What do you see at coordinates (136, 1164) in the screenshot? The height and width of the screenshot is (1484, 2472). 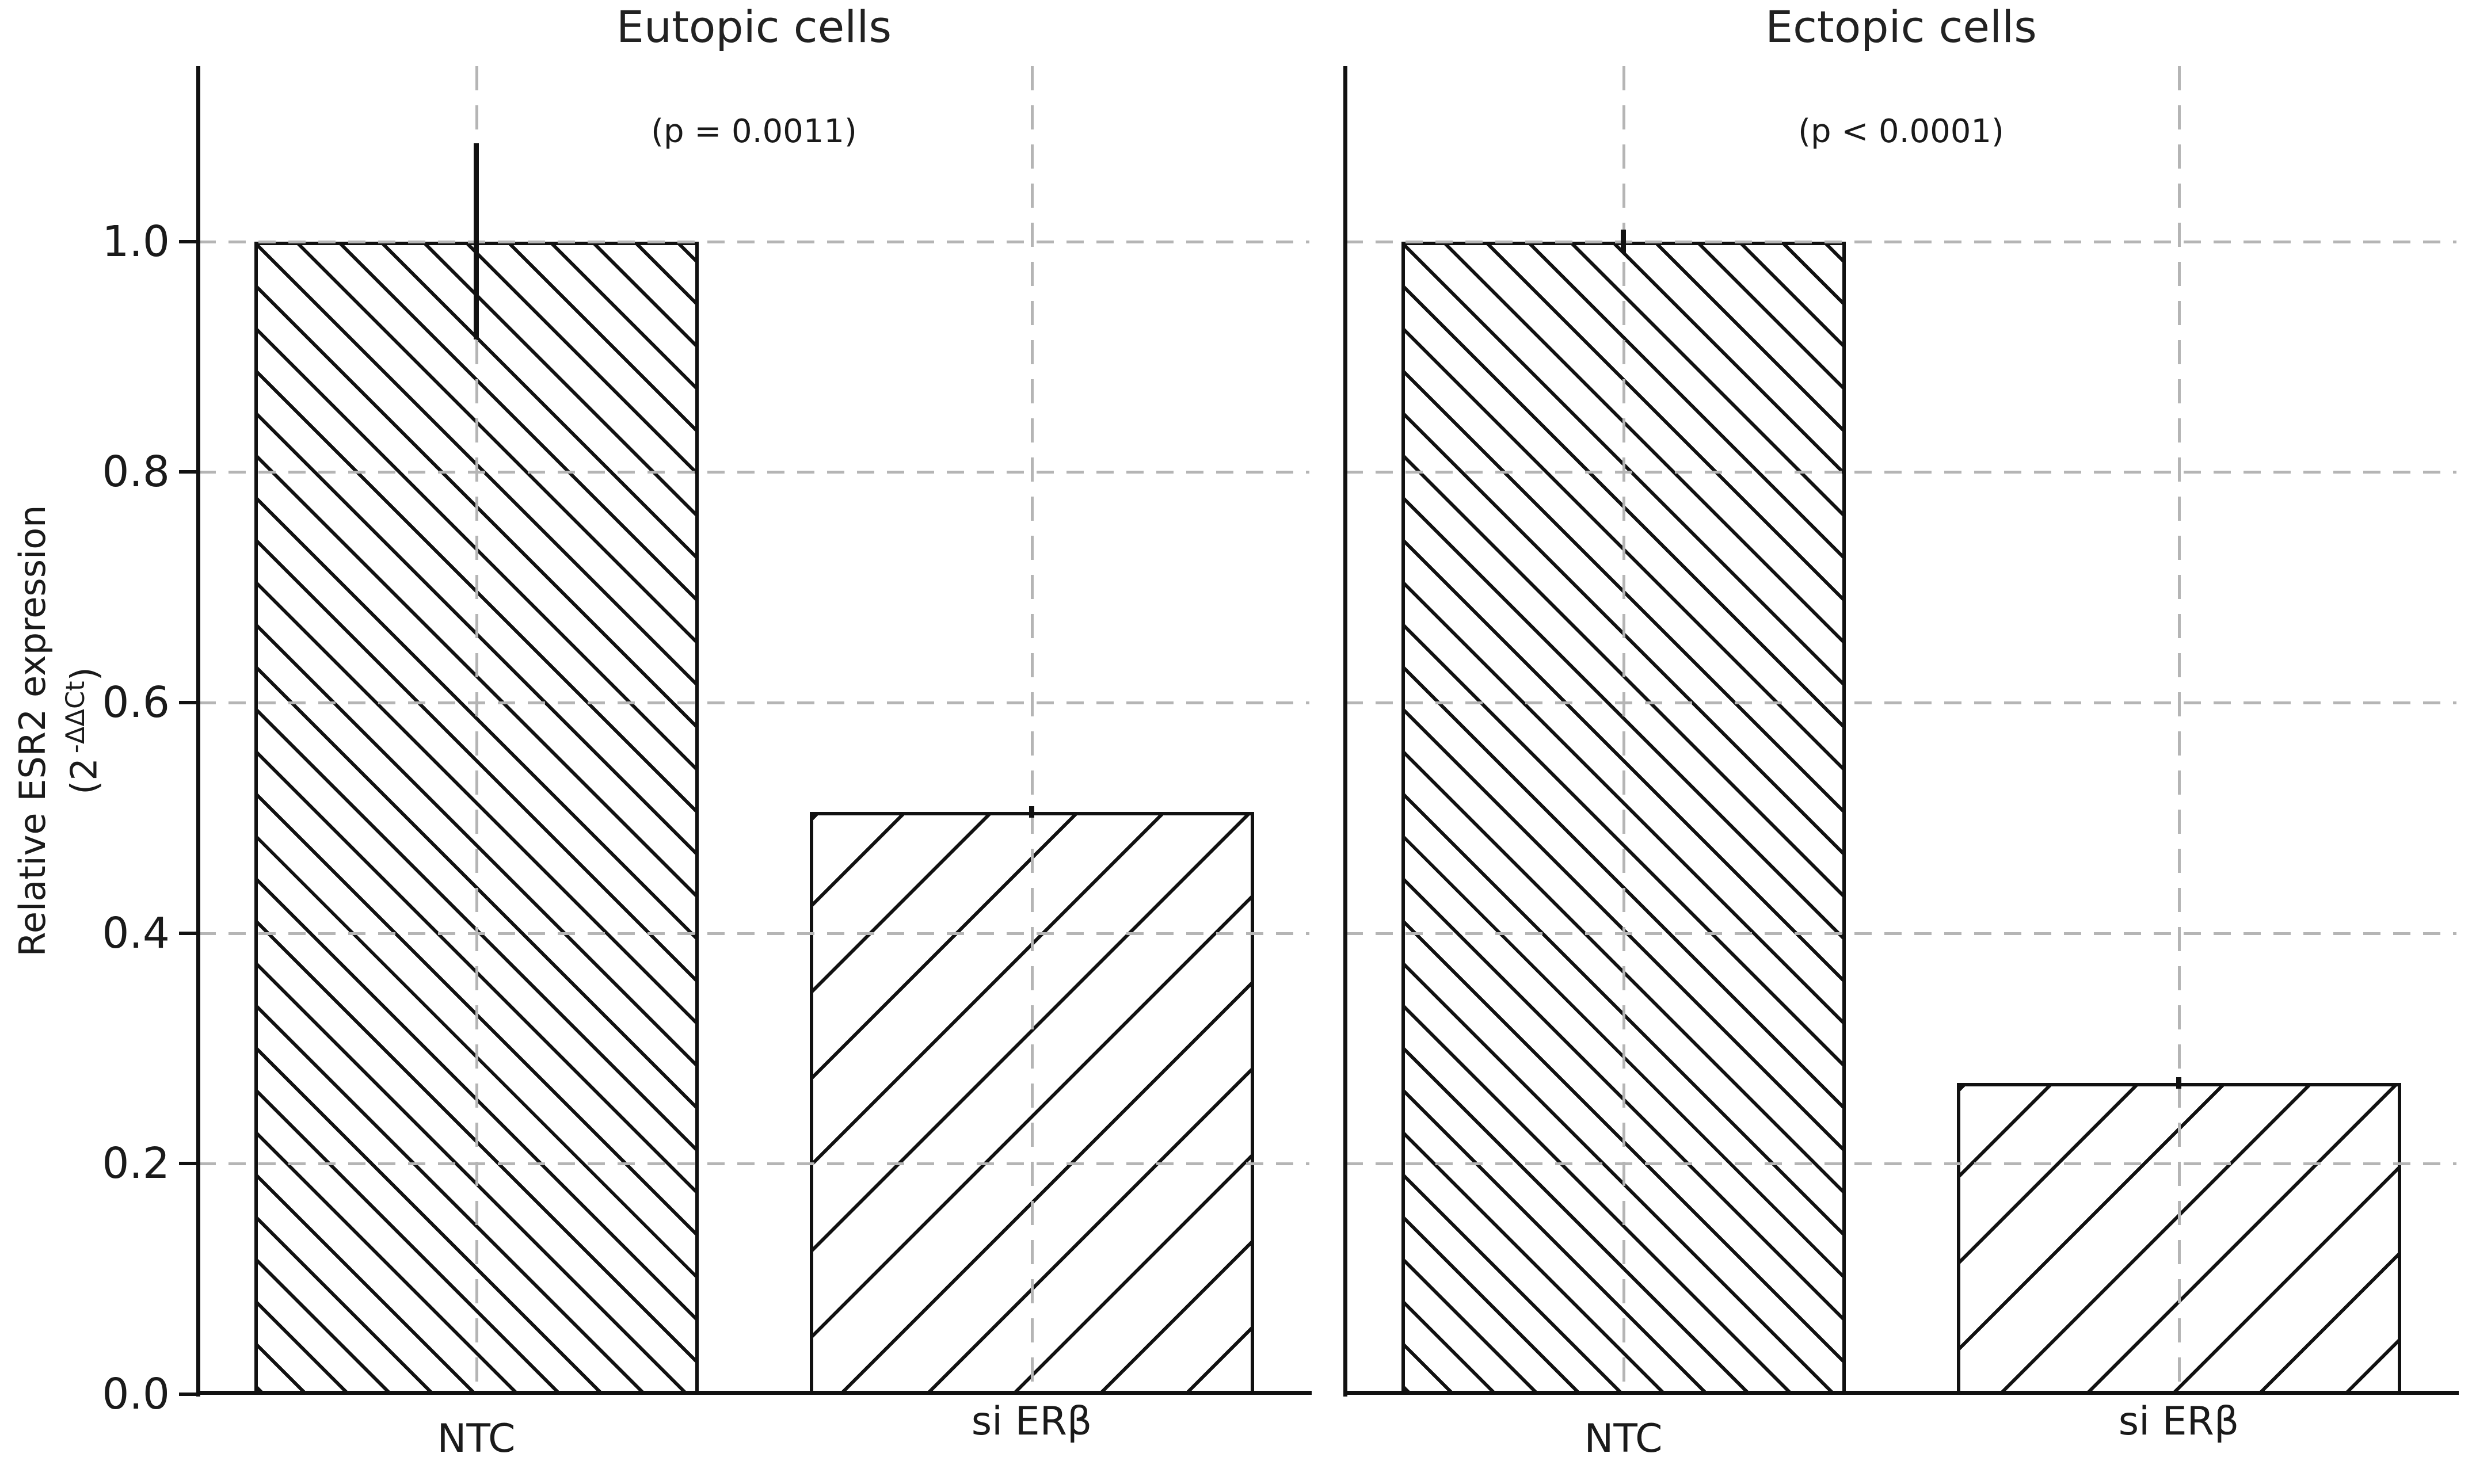 I see `y-tick-label: 0.2` at bounding box center [136, 1164].